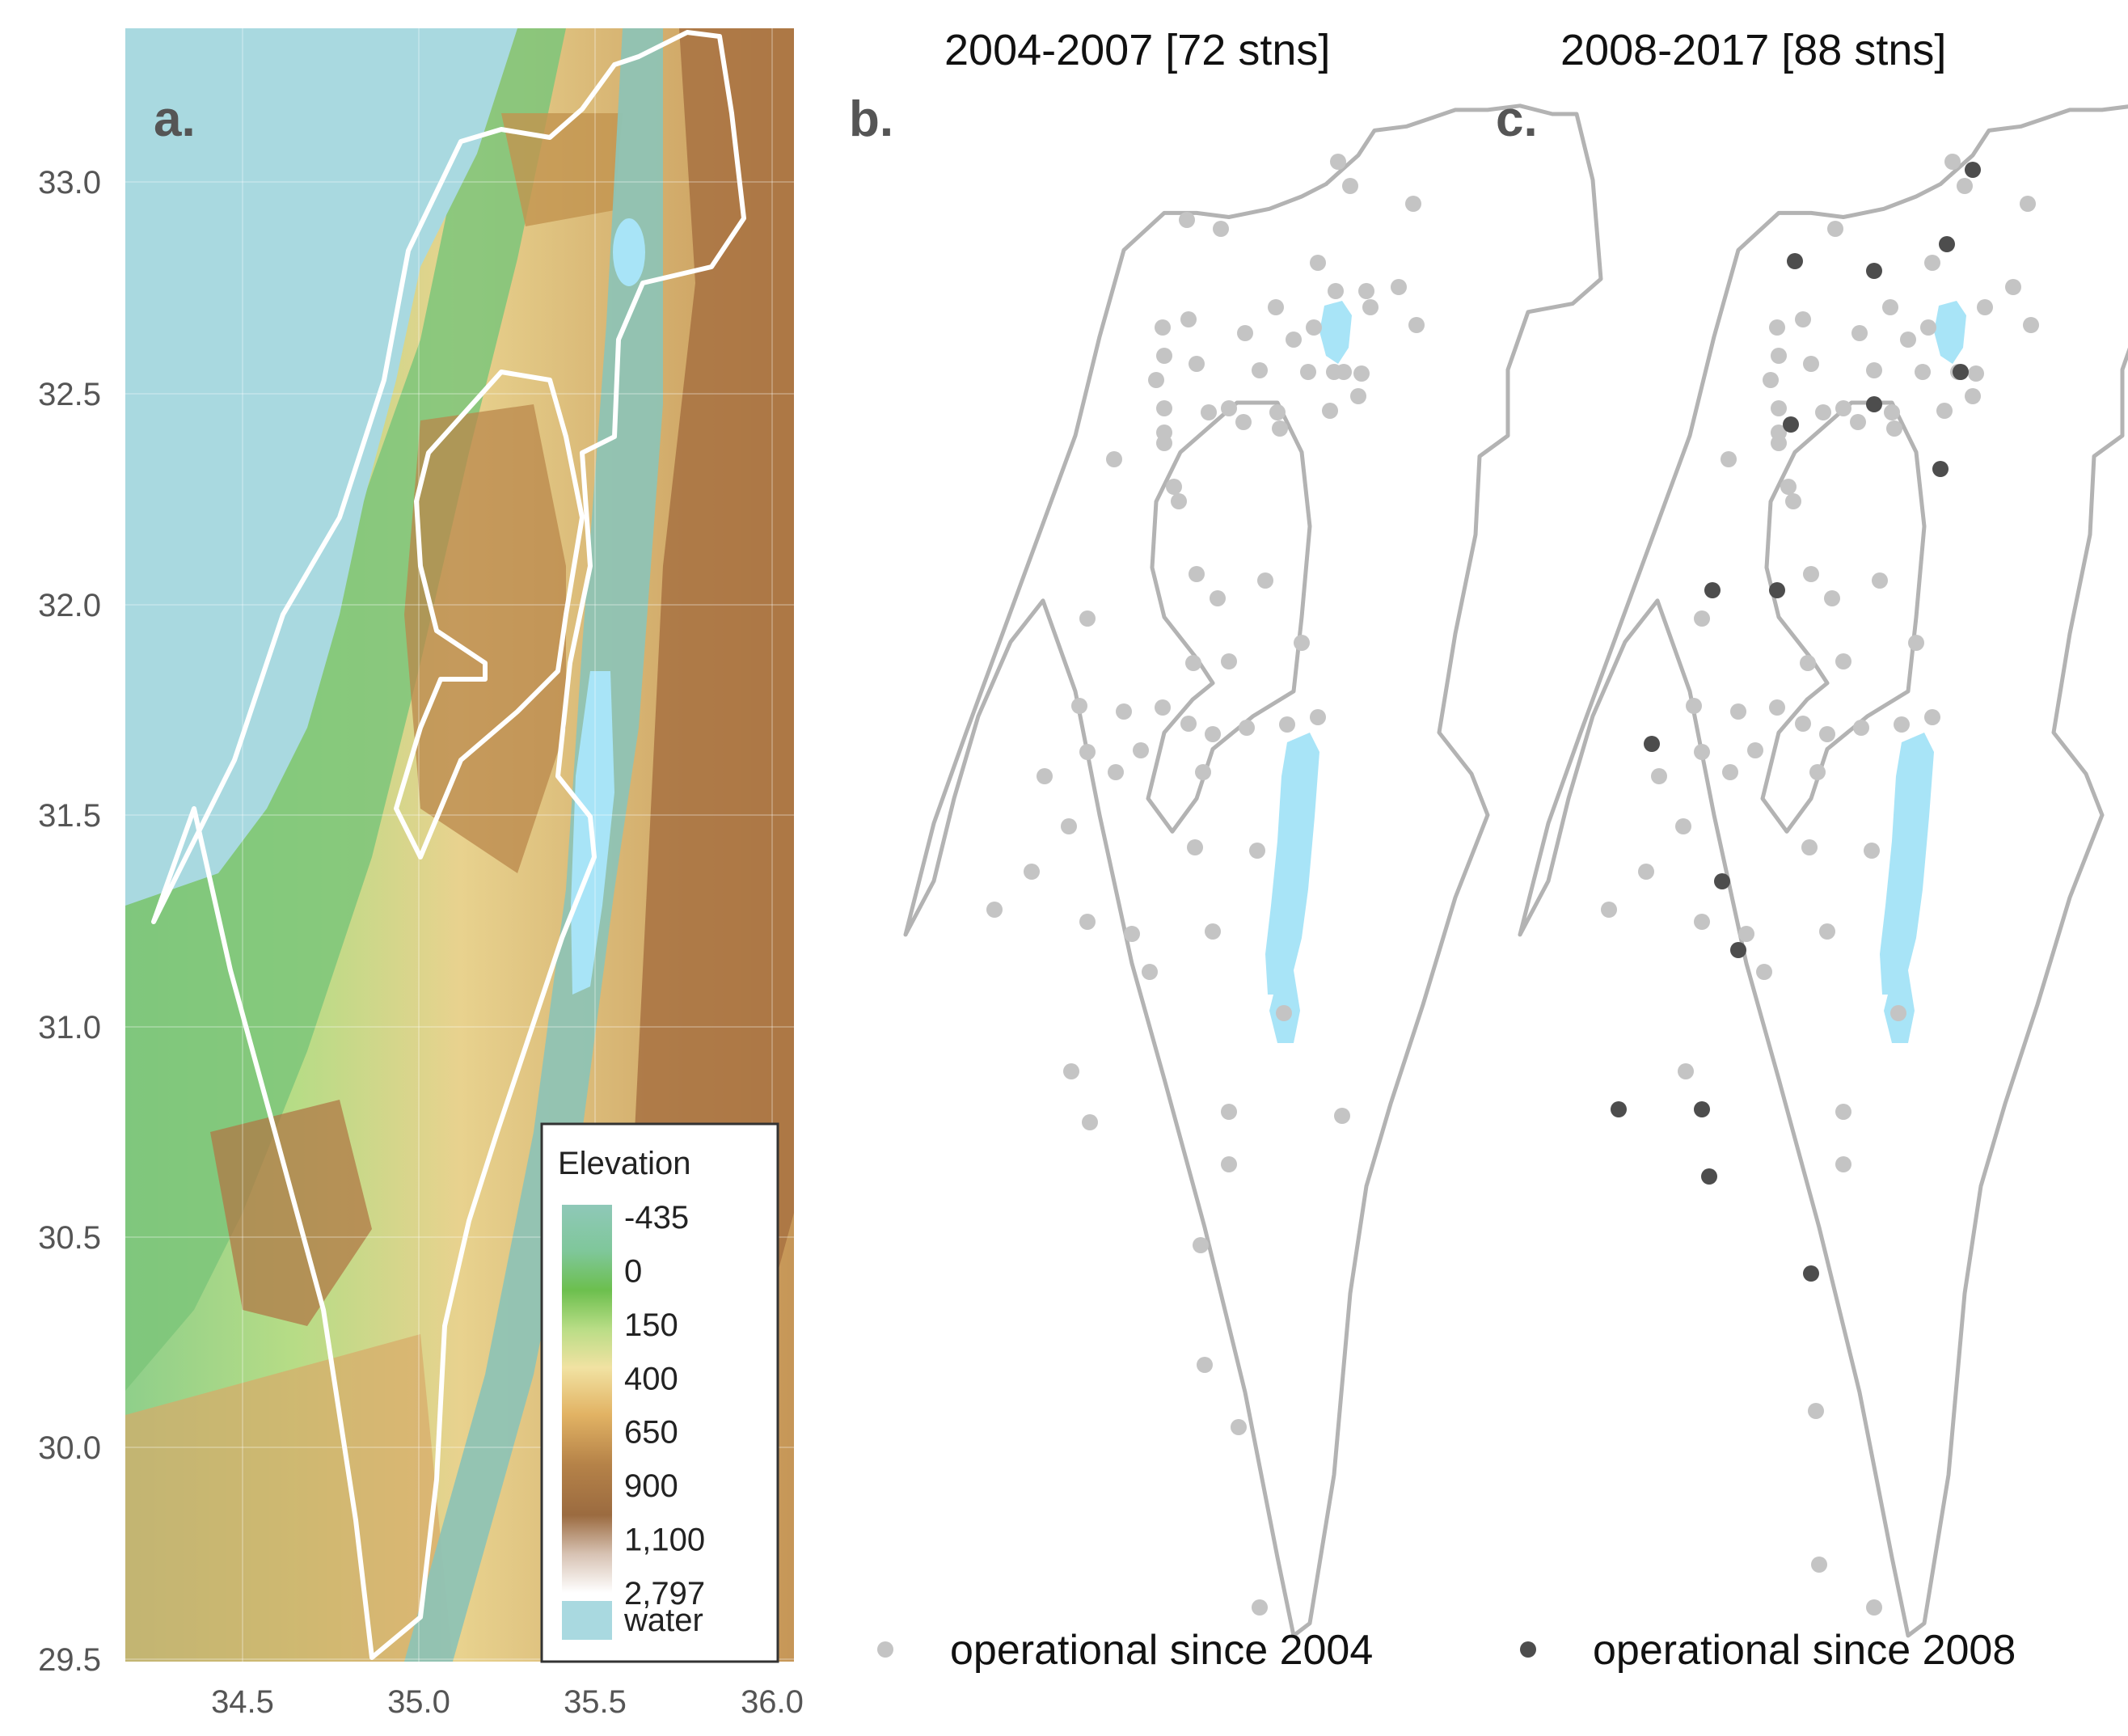 This screenshot has height=1736, width=2128. I want to click on x-tick-label: 34.5, so click(242, 1702).